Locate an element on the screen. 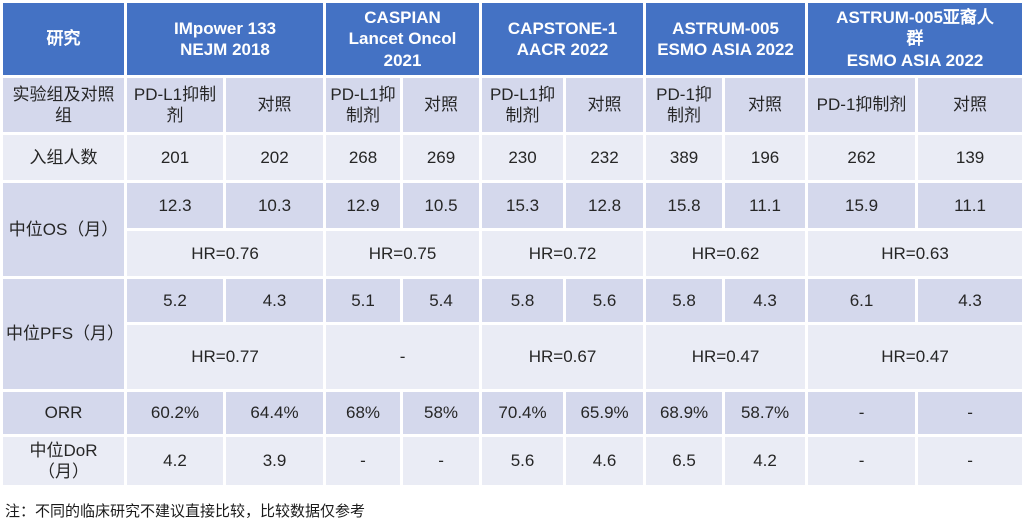  value-cell: 202 is located at coordinates (275, 157).